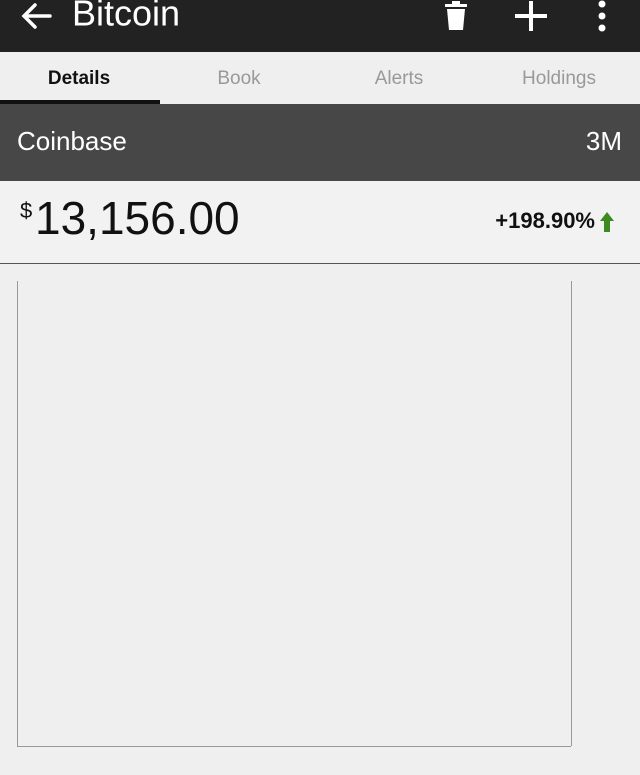 The width and height of the screenshot is (640, 775). I want to click on price-row, so click(320, 222).